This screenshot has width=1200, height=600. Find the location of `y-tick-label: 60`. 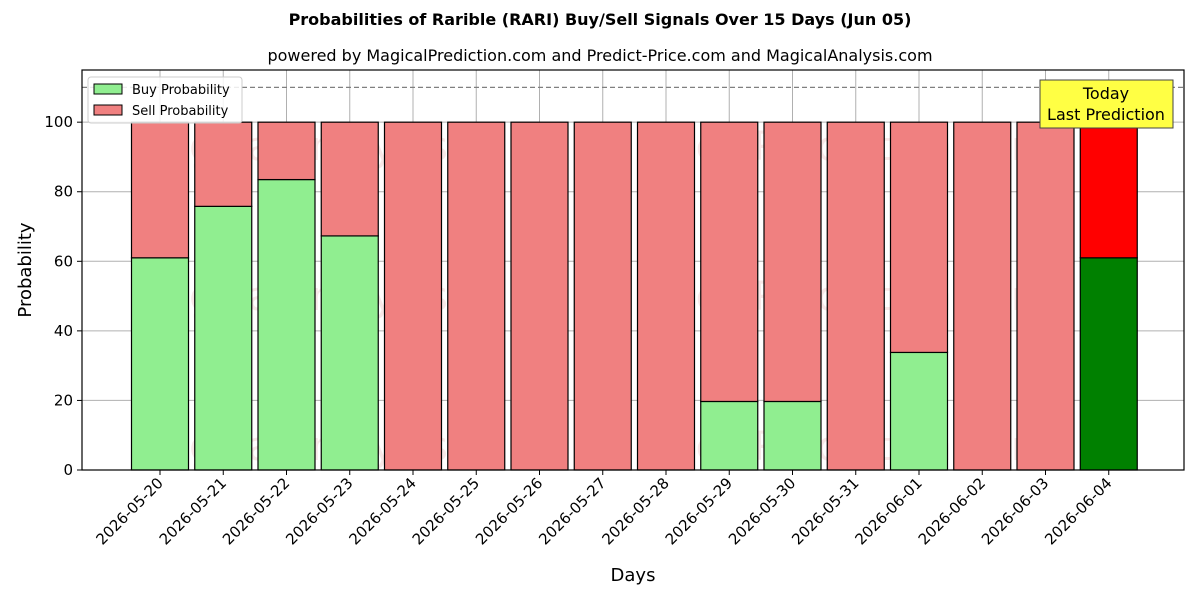

y-tick-label: 60 is located at coordinates (63, 261).